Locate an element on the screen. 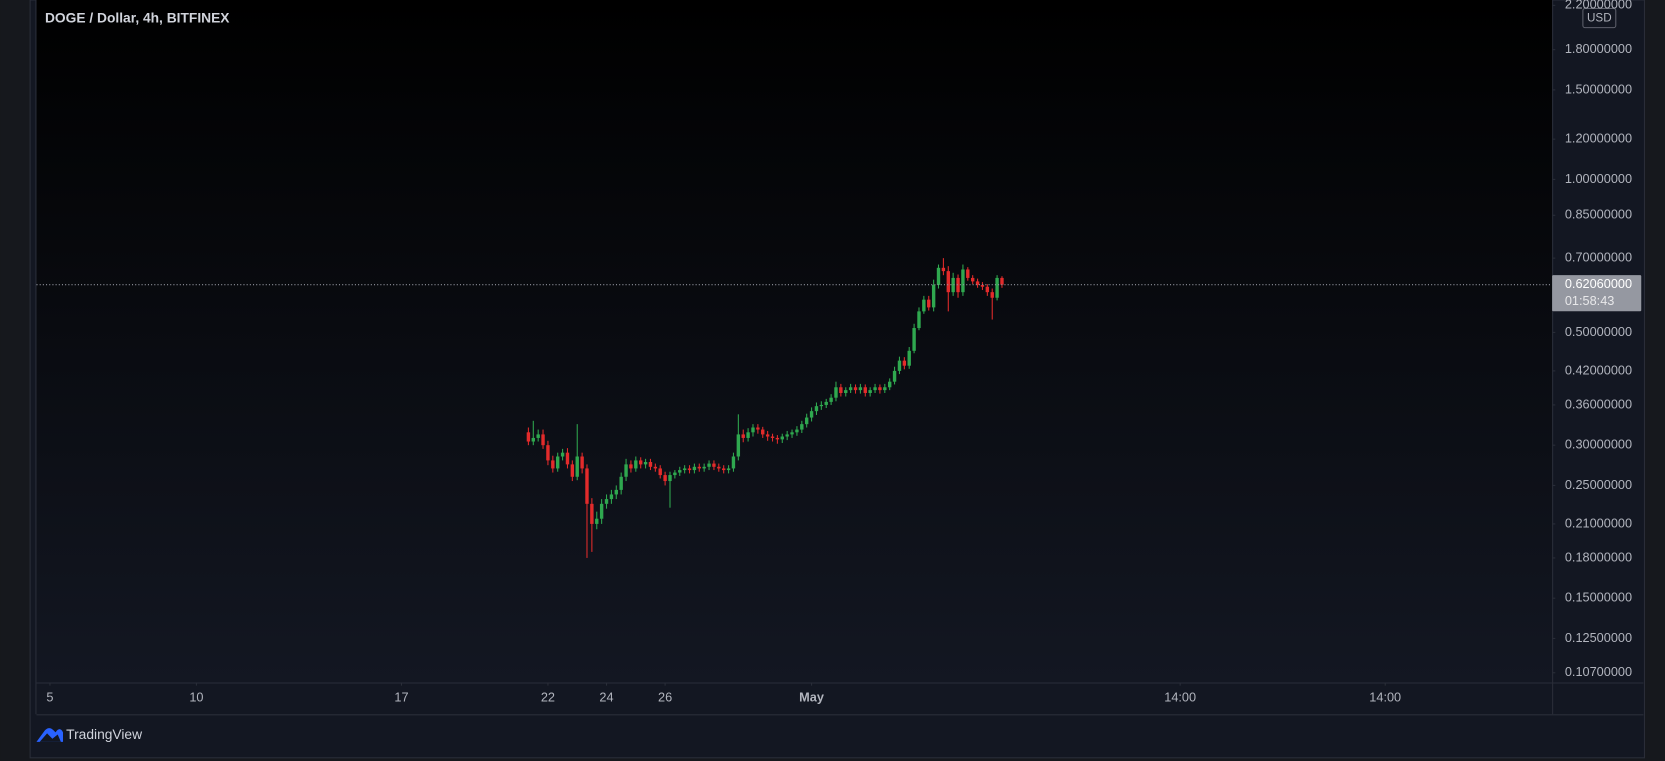  countdown-label: 01:58:43 is located at coordinates (1590, 300).